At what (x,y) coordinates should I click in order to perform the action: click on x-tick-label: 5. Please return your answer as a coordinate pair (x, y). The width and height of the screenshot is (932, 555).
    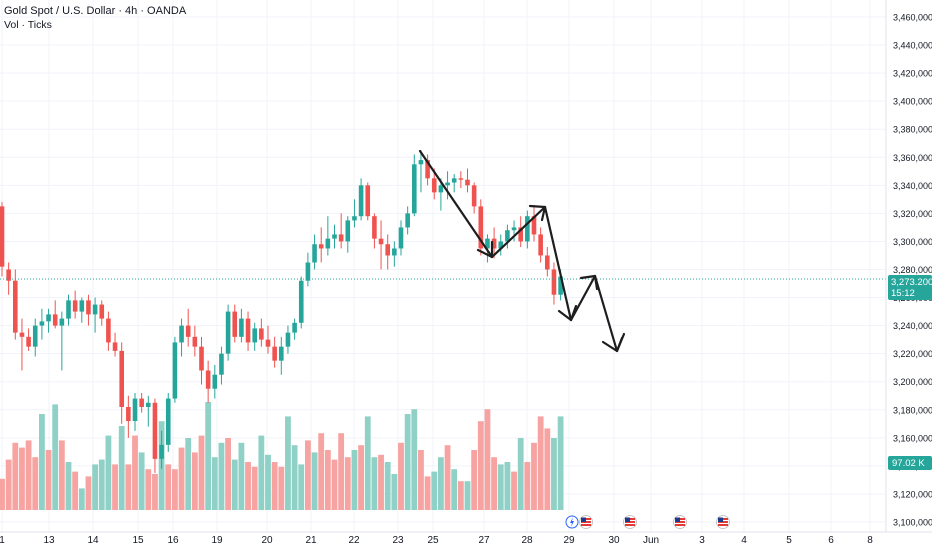
    Looking at the image, I should click on (789, 540).